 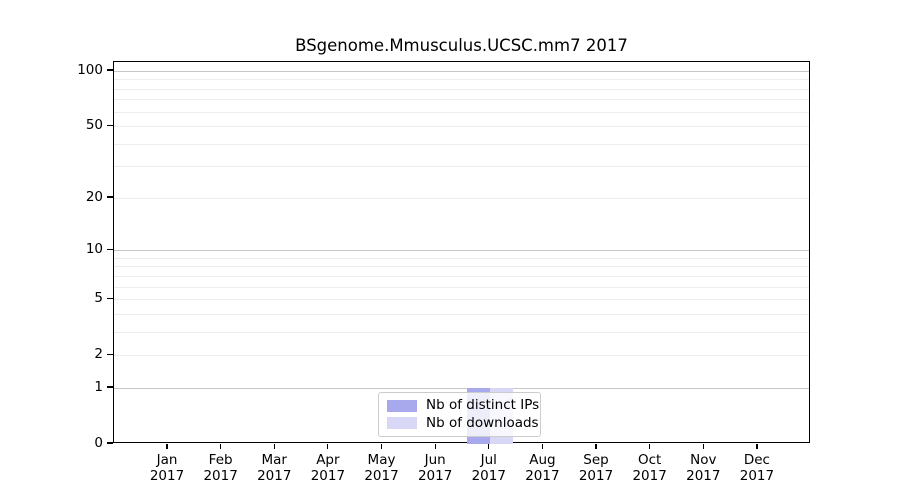 I want to click on x-axis-tick-label: Aug 2017, so click(x=542, y=468).